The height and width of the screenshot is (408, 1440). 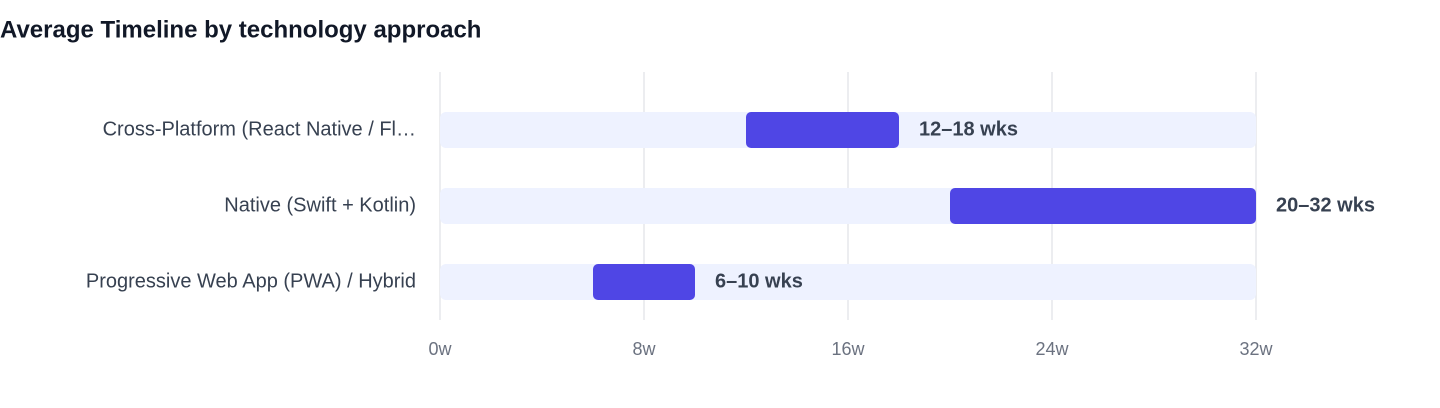 I want to click on x-tick-label: 0w, so click(x=440, y=349).